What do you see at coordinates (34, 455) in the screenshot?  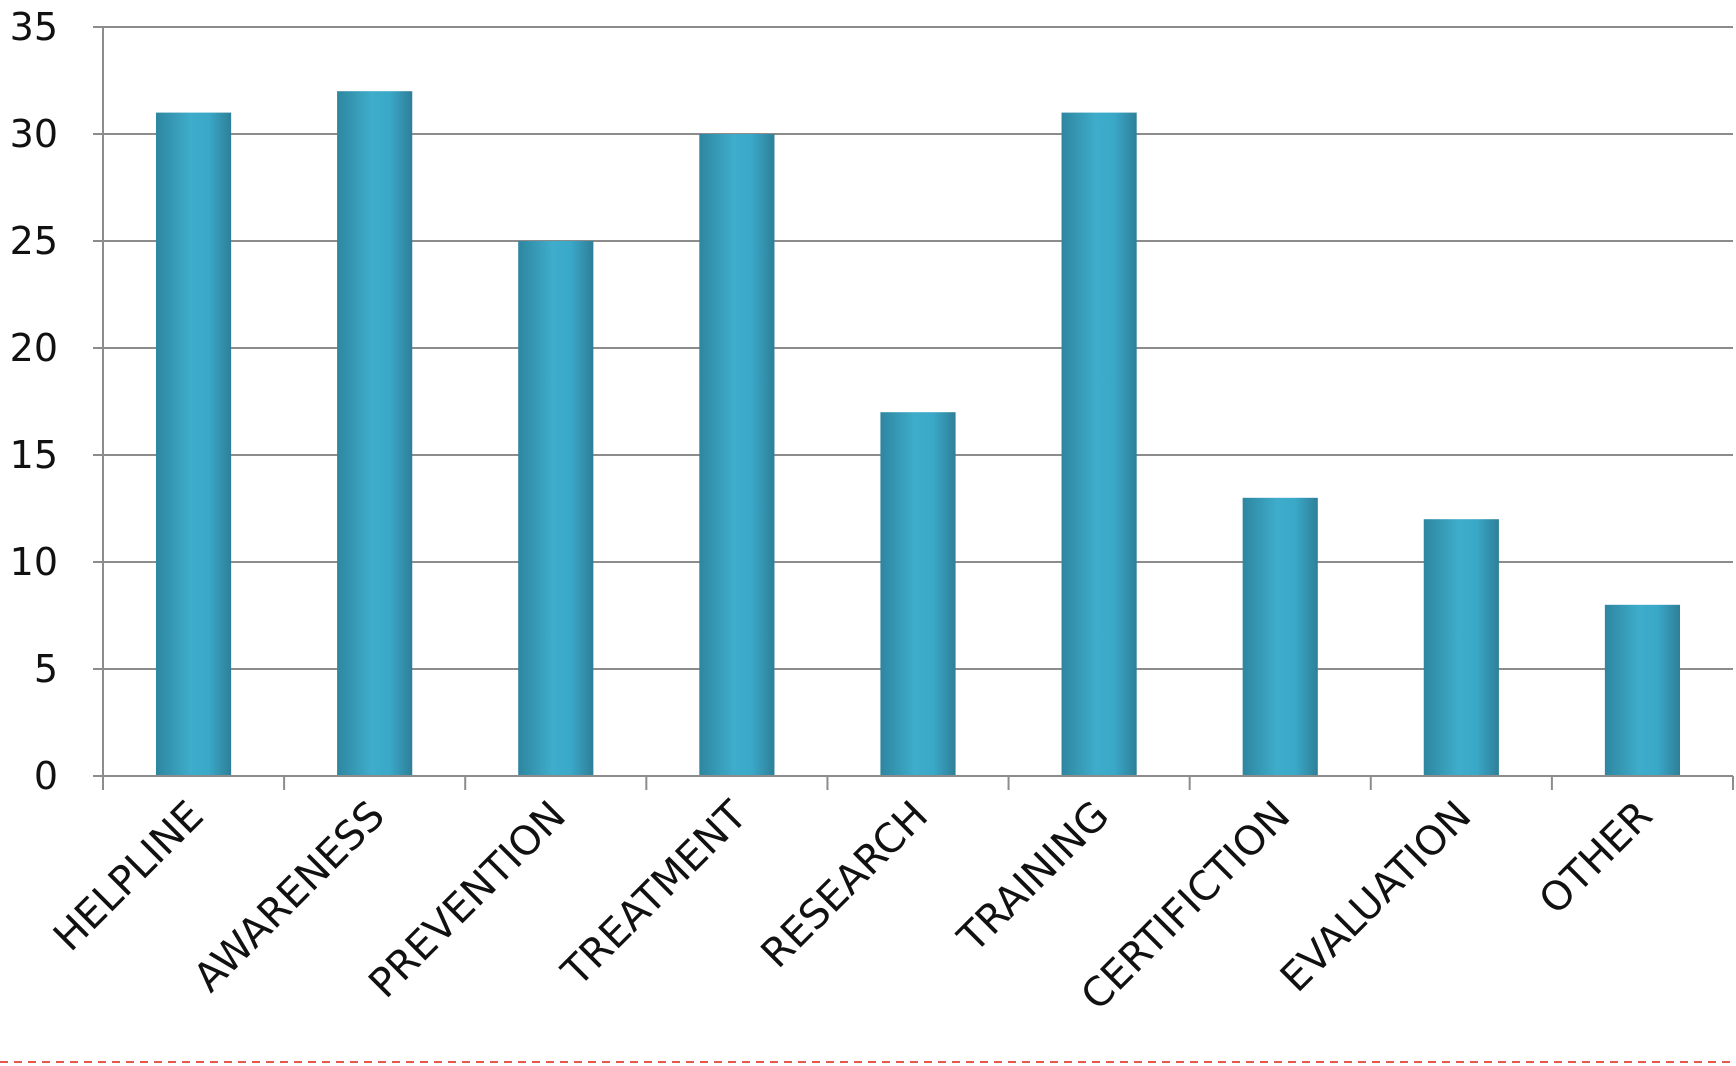 I see `y-tick-label: 15` at bounding box center [34, 455].